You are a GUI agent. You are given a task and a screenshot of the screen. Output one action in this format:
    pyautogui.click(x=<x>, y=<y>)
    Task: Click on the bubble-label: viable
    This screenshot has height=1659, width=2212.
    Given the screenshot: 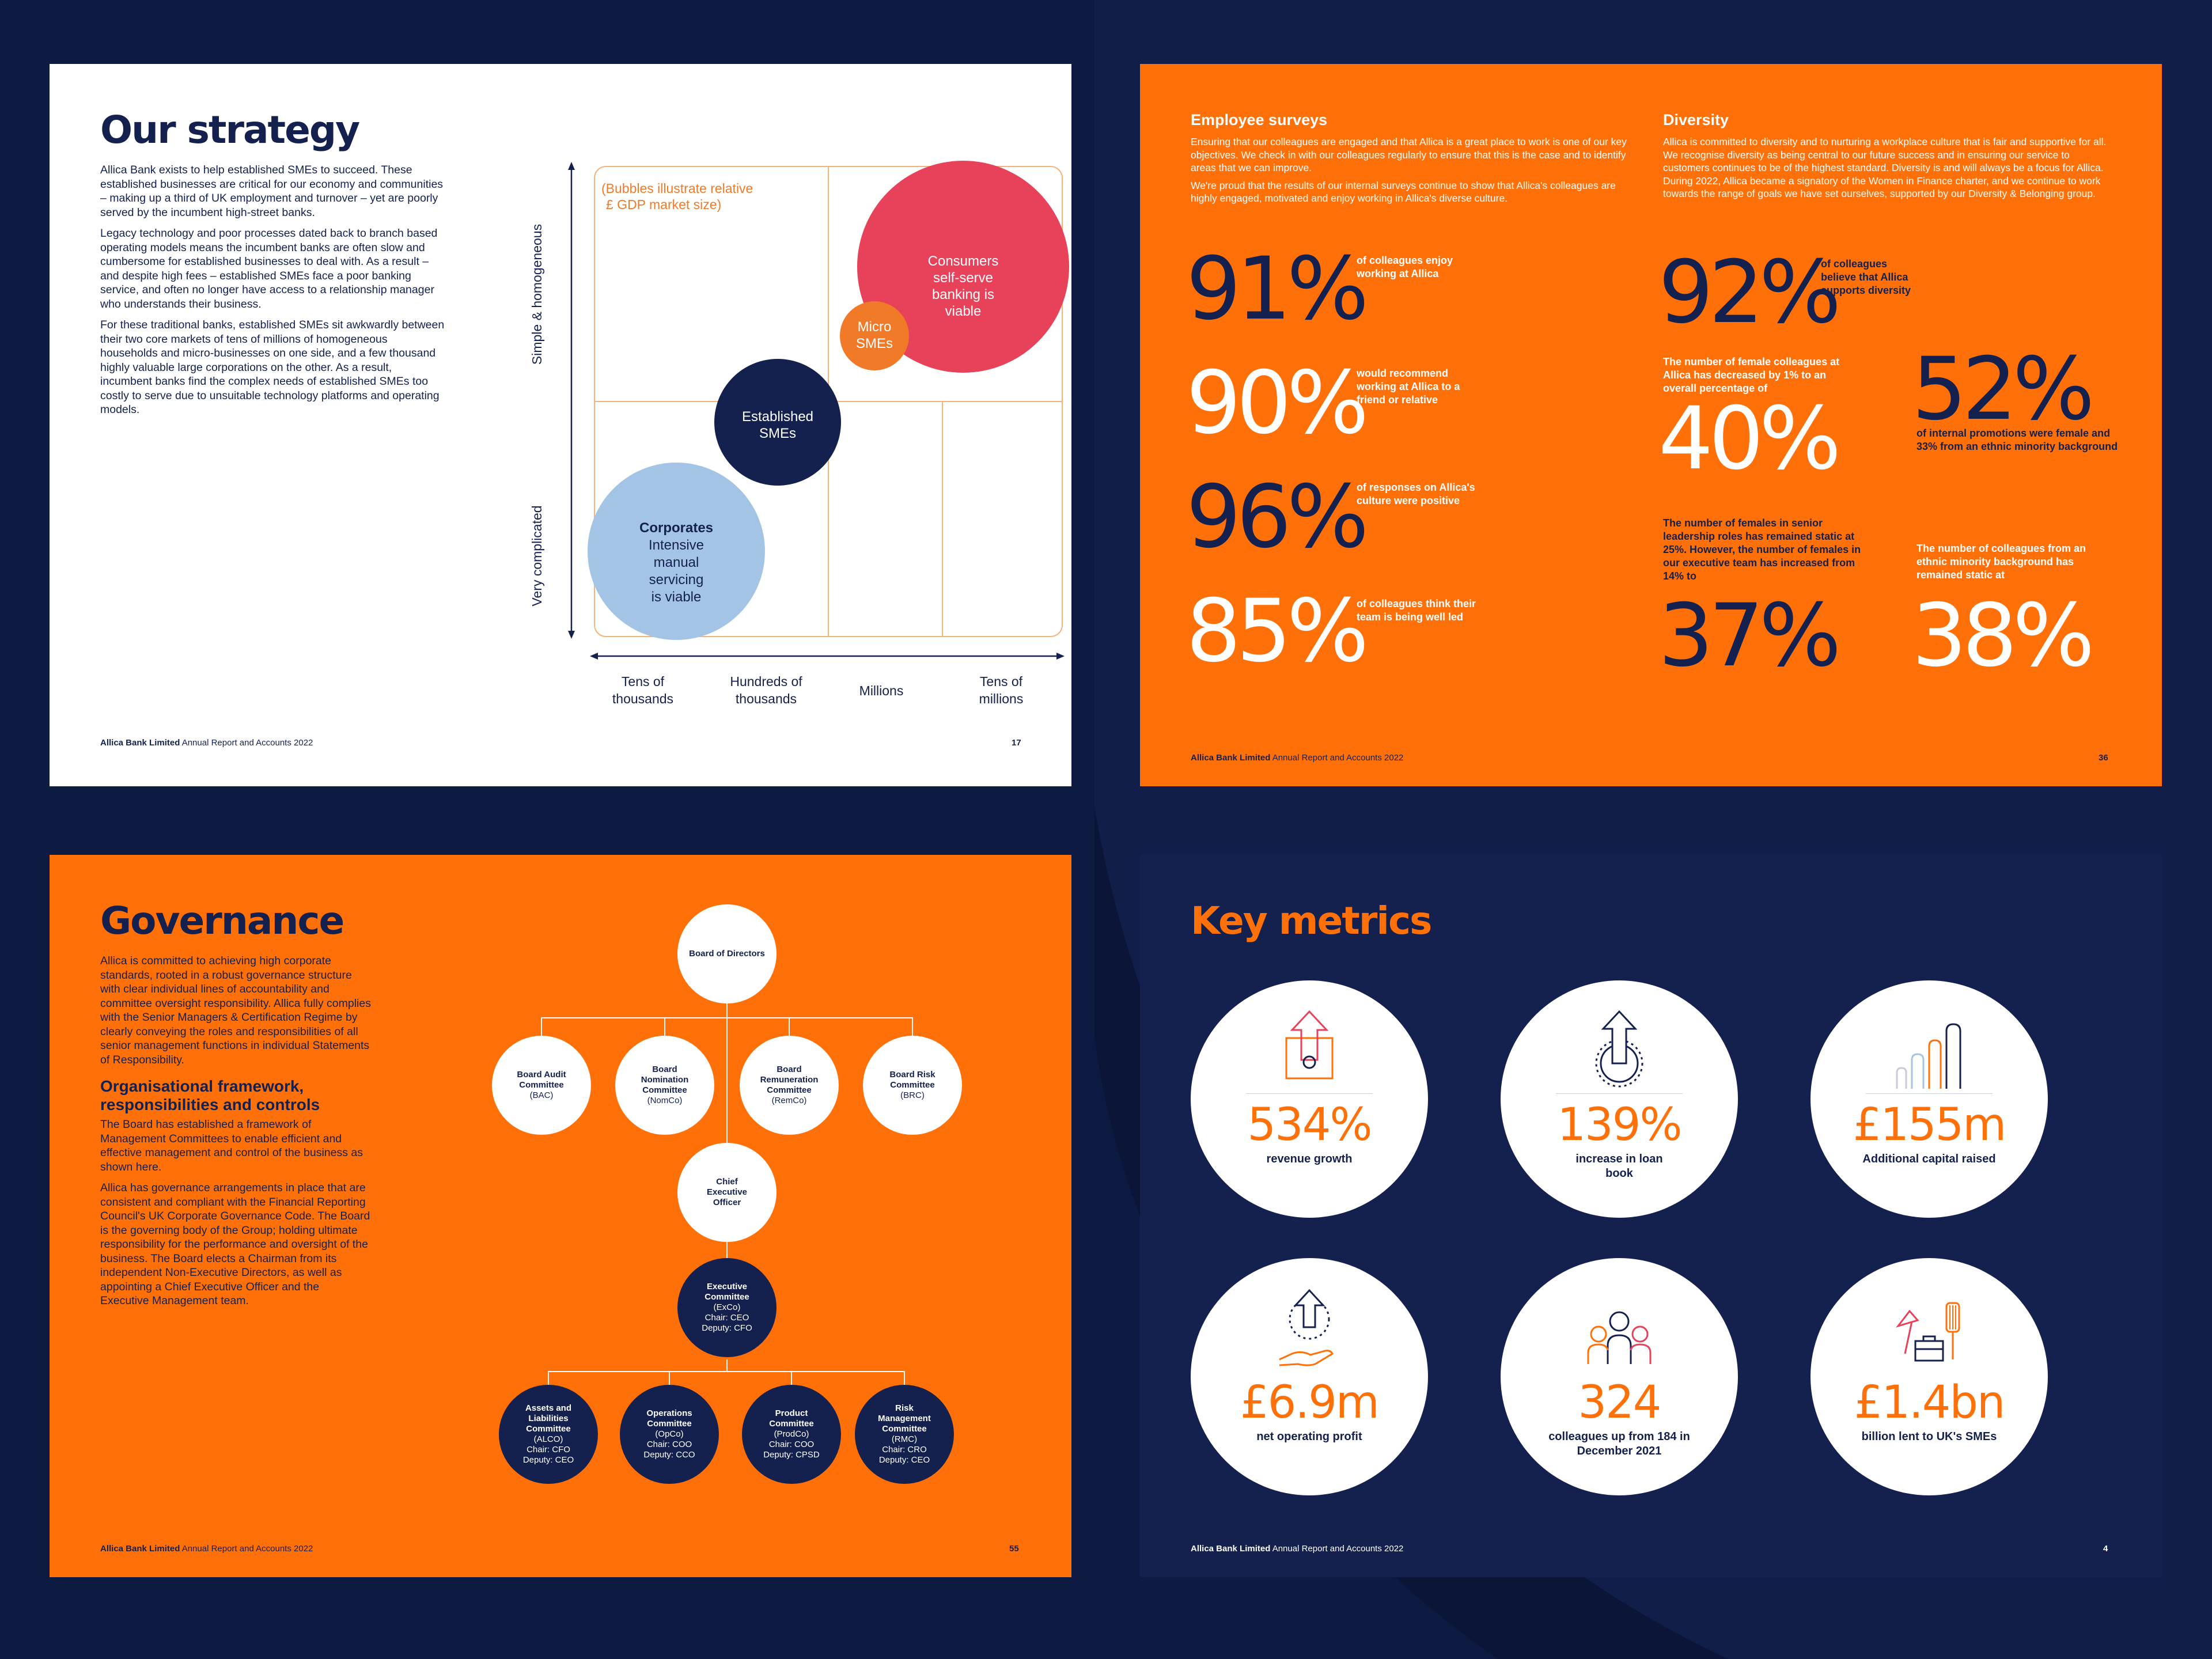 What is the action you would take?
    pyautogui.click(x=963, y=311)
    